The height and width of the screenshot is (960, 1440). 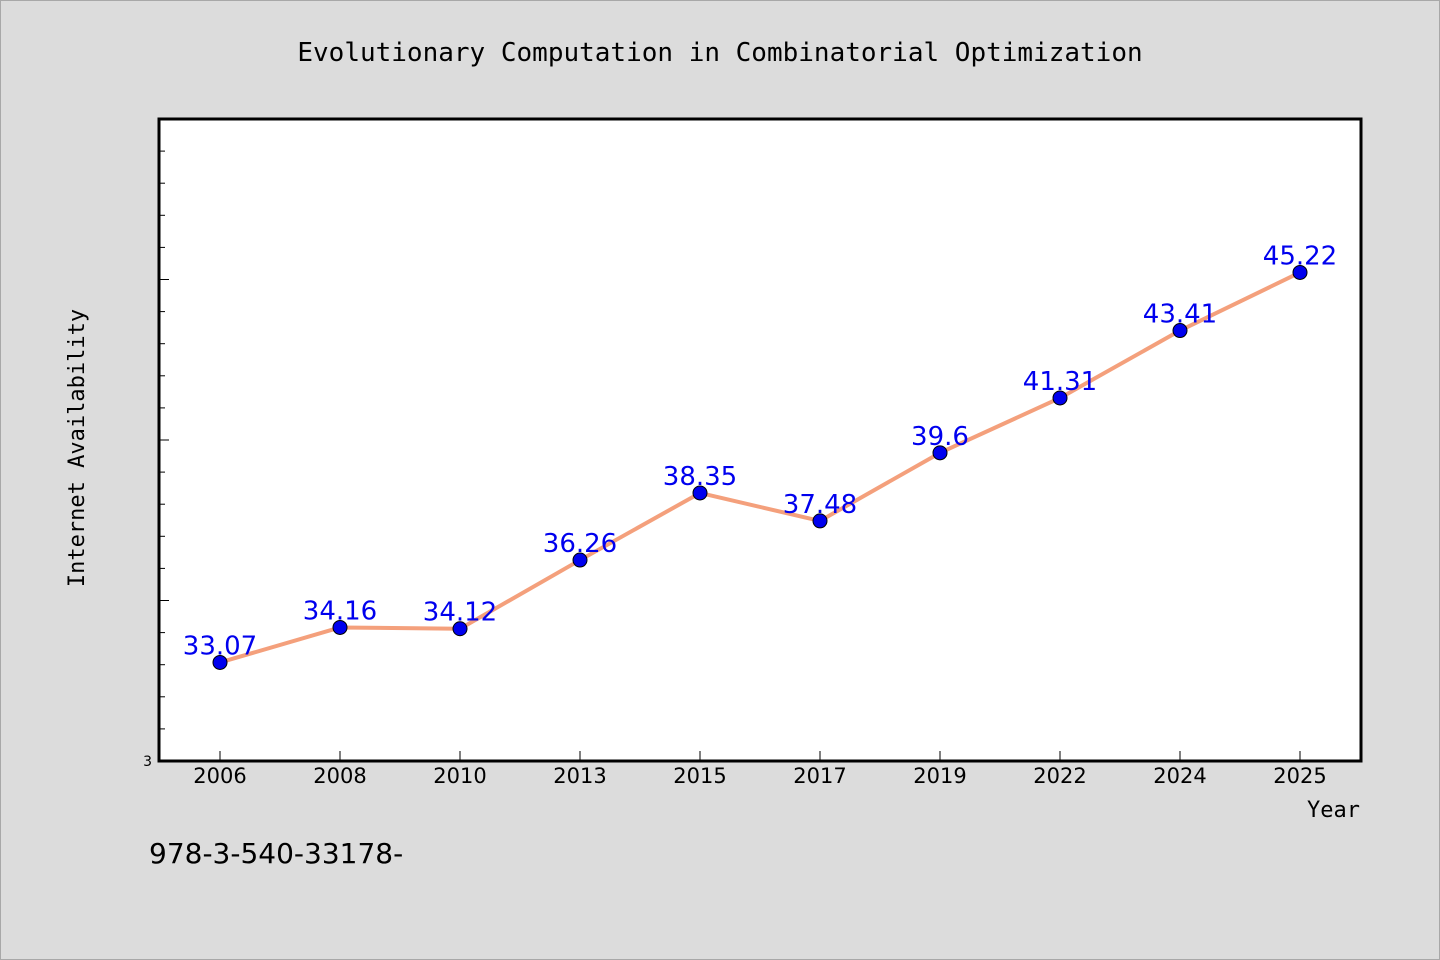 What do you see at coordinates (77, 448) in the screenshot?
I see `y-axis-label: Internet Availability` at bounding box center [77, 448].